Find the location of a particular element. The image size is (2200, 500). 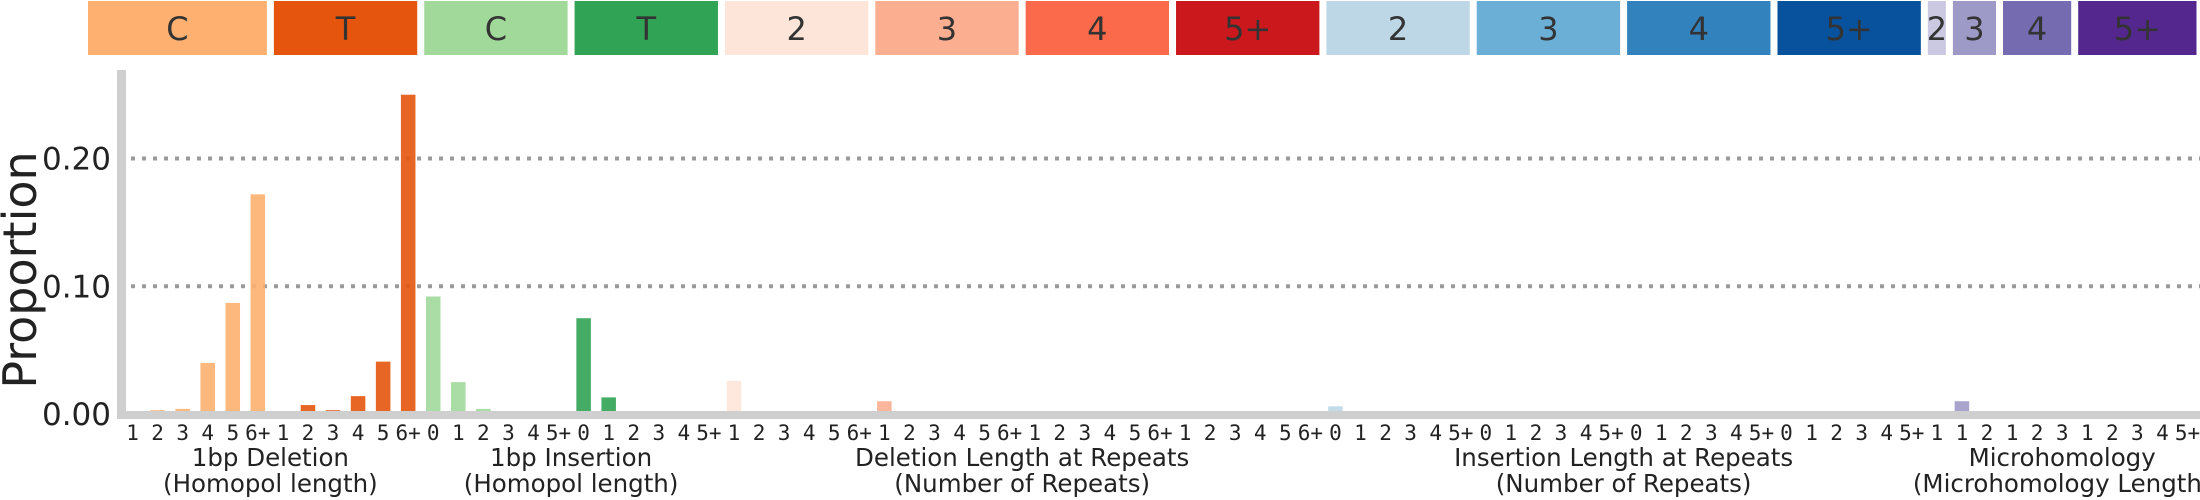

x-tick-label-73: 1 is located at coordinates (1937, 433).